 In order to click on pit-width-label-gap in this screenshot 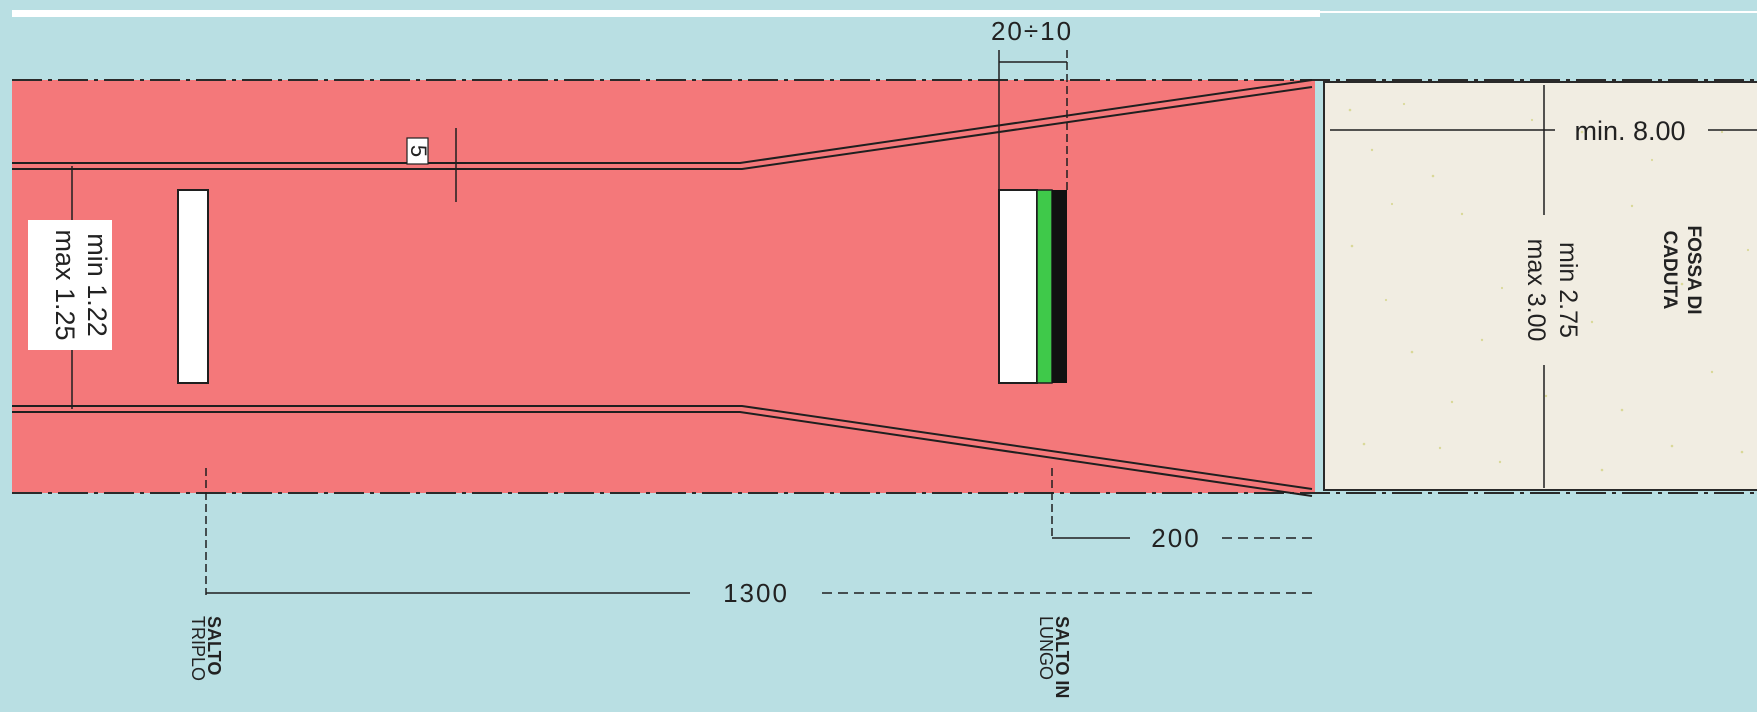, I will do `click(1544, 290)`.